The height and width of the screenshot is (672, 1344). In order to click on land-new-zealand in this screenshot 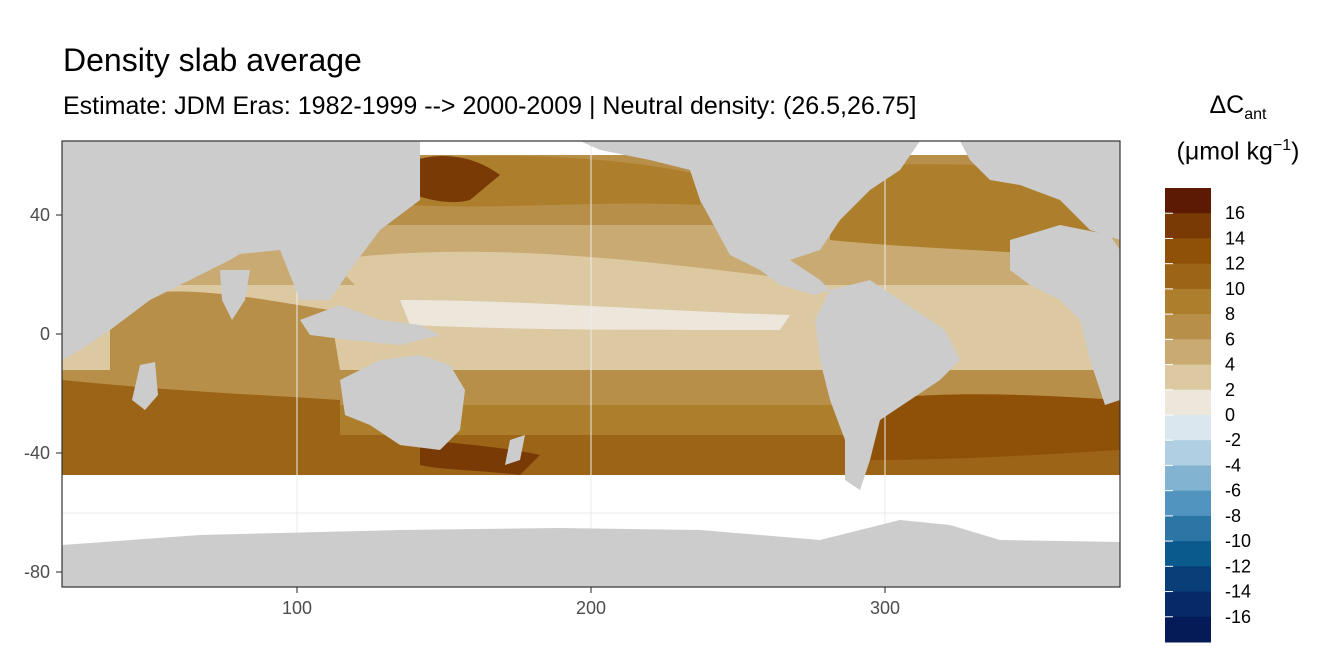, I will do `click(515, 450)`.